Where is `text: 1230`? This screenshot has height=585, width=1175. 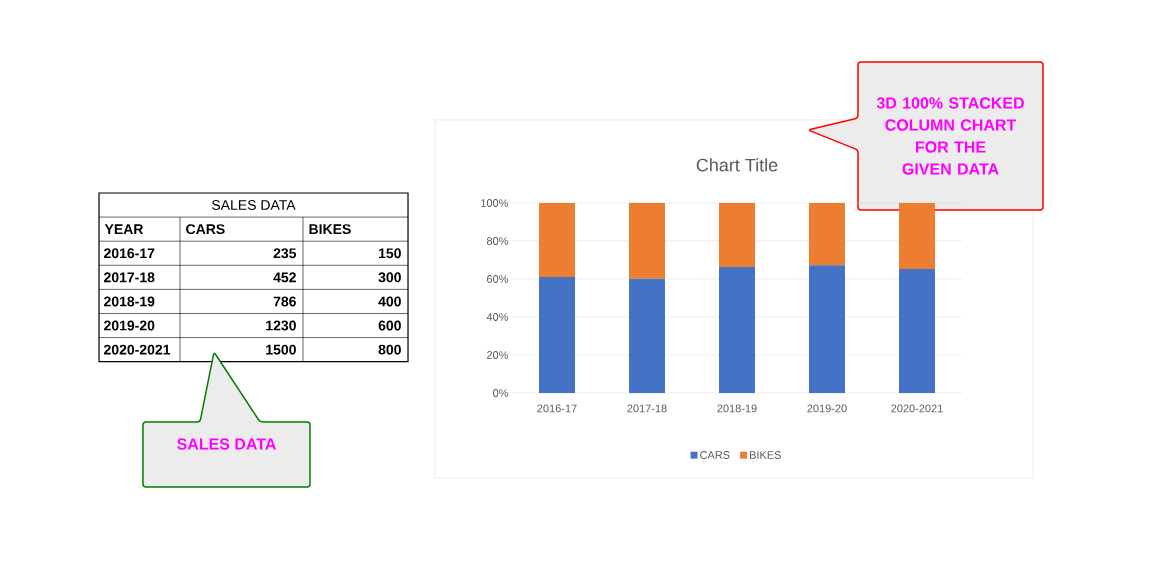 text: 1230 is located at coordinates (281, 325).